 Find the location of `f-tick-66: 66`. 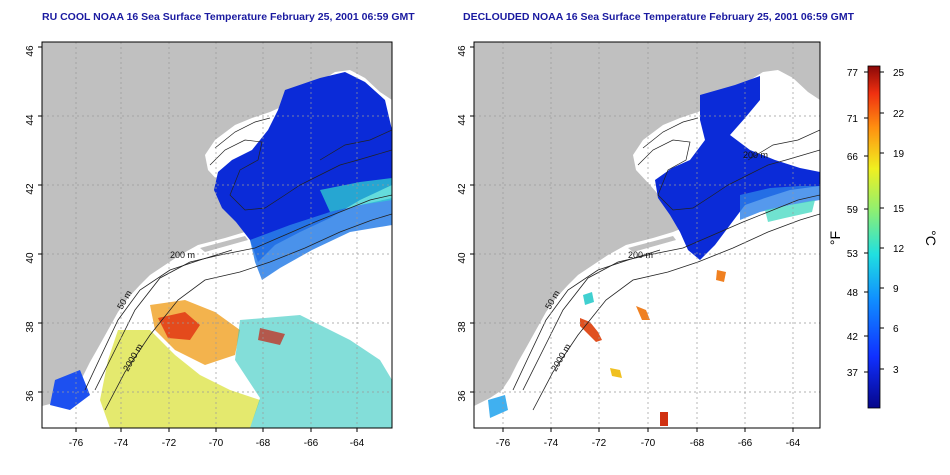

f-tick-66: 66 is located at coordinates (853, 157).